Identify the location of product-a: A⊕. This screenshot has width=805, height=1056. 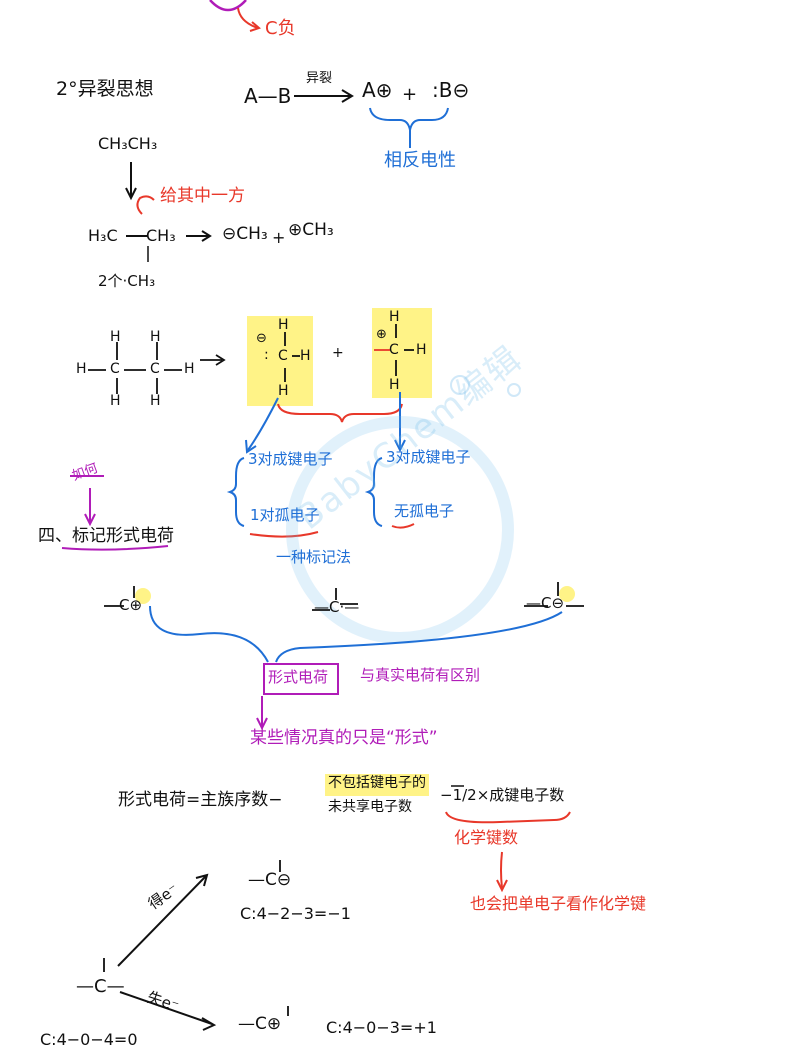
(377, 90).